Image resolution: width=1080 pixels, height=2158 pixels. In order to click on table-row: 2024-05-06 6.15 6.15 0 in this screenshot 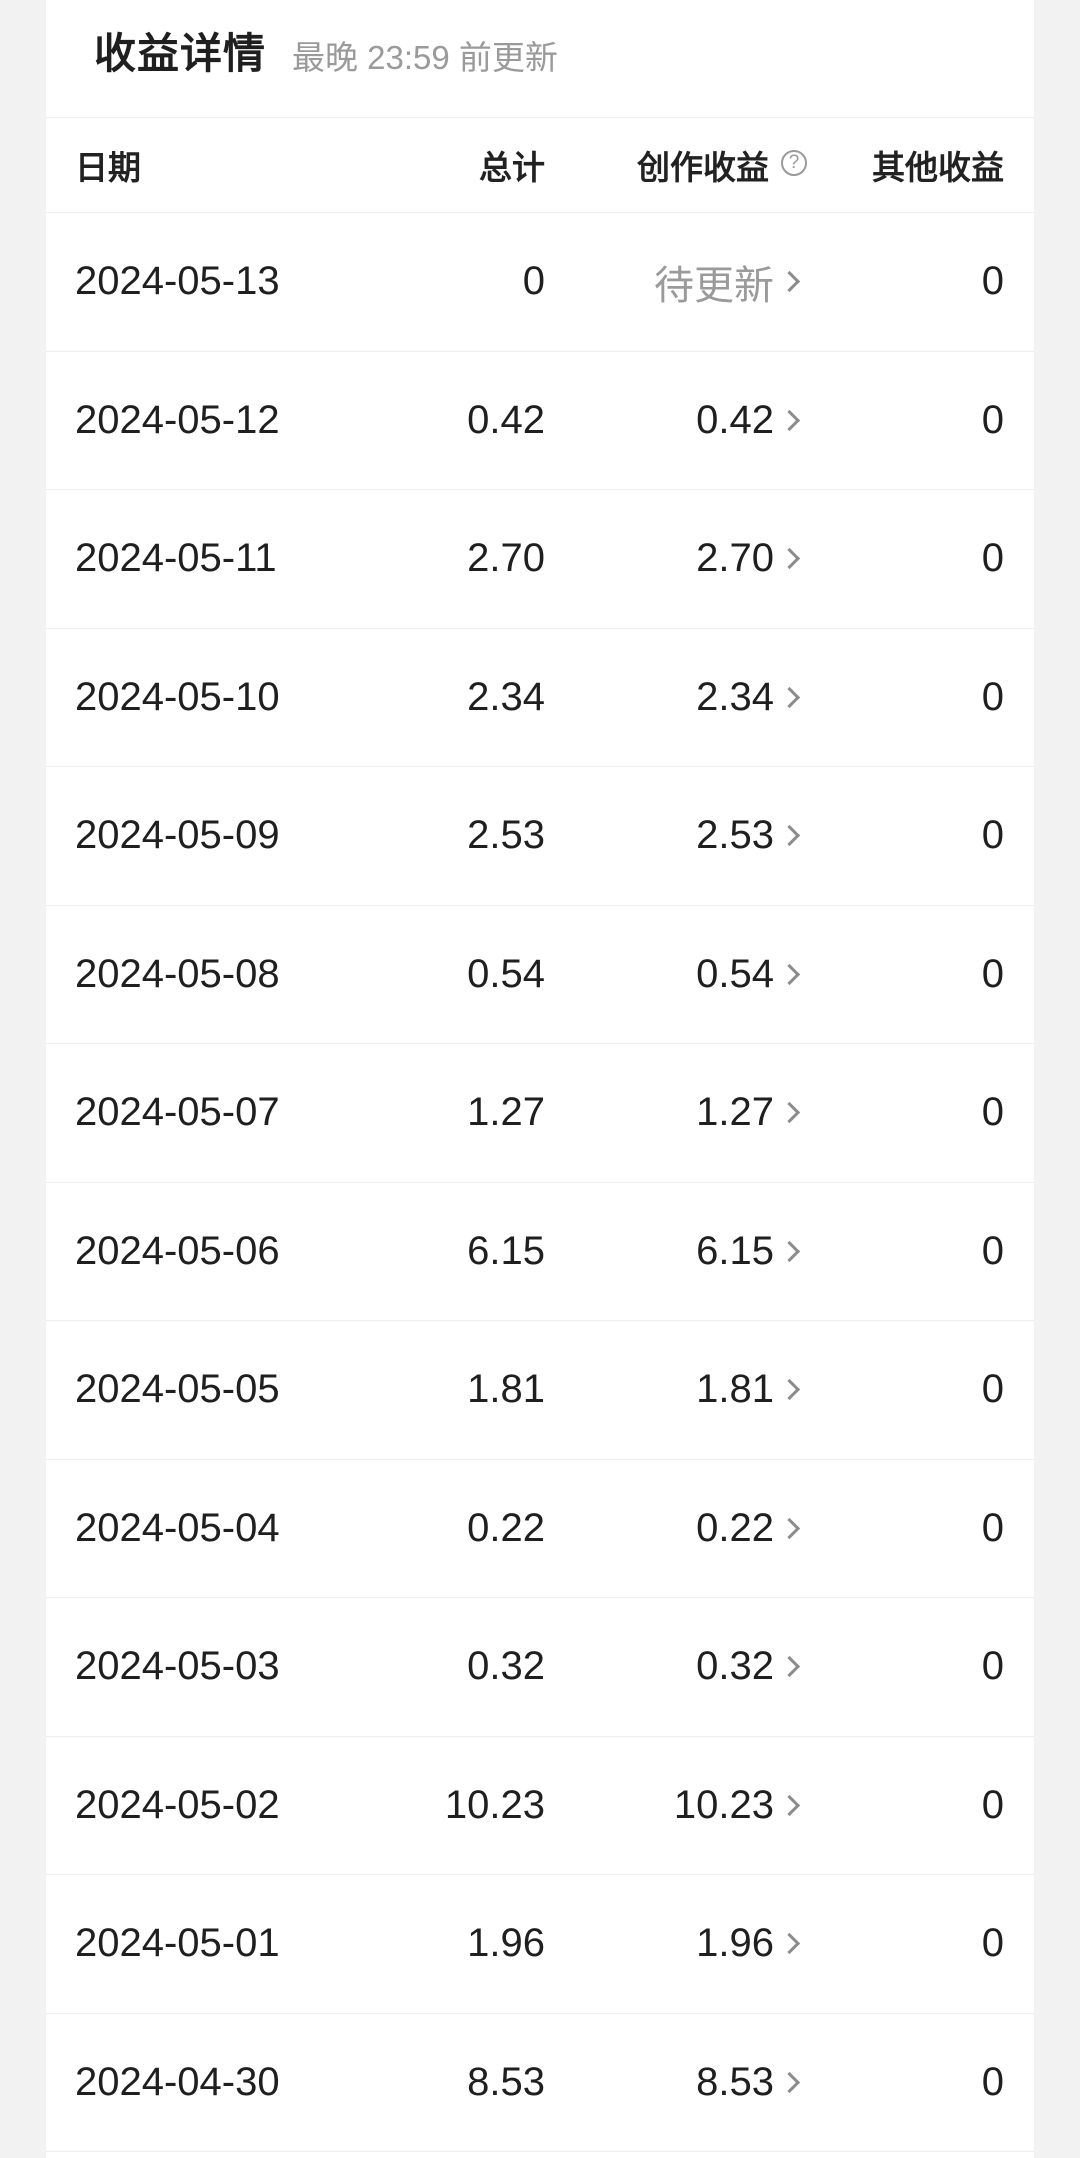, I will do `click(540, 1252)`.